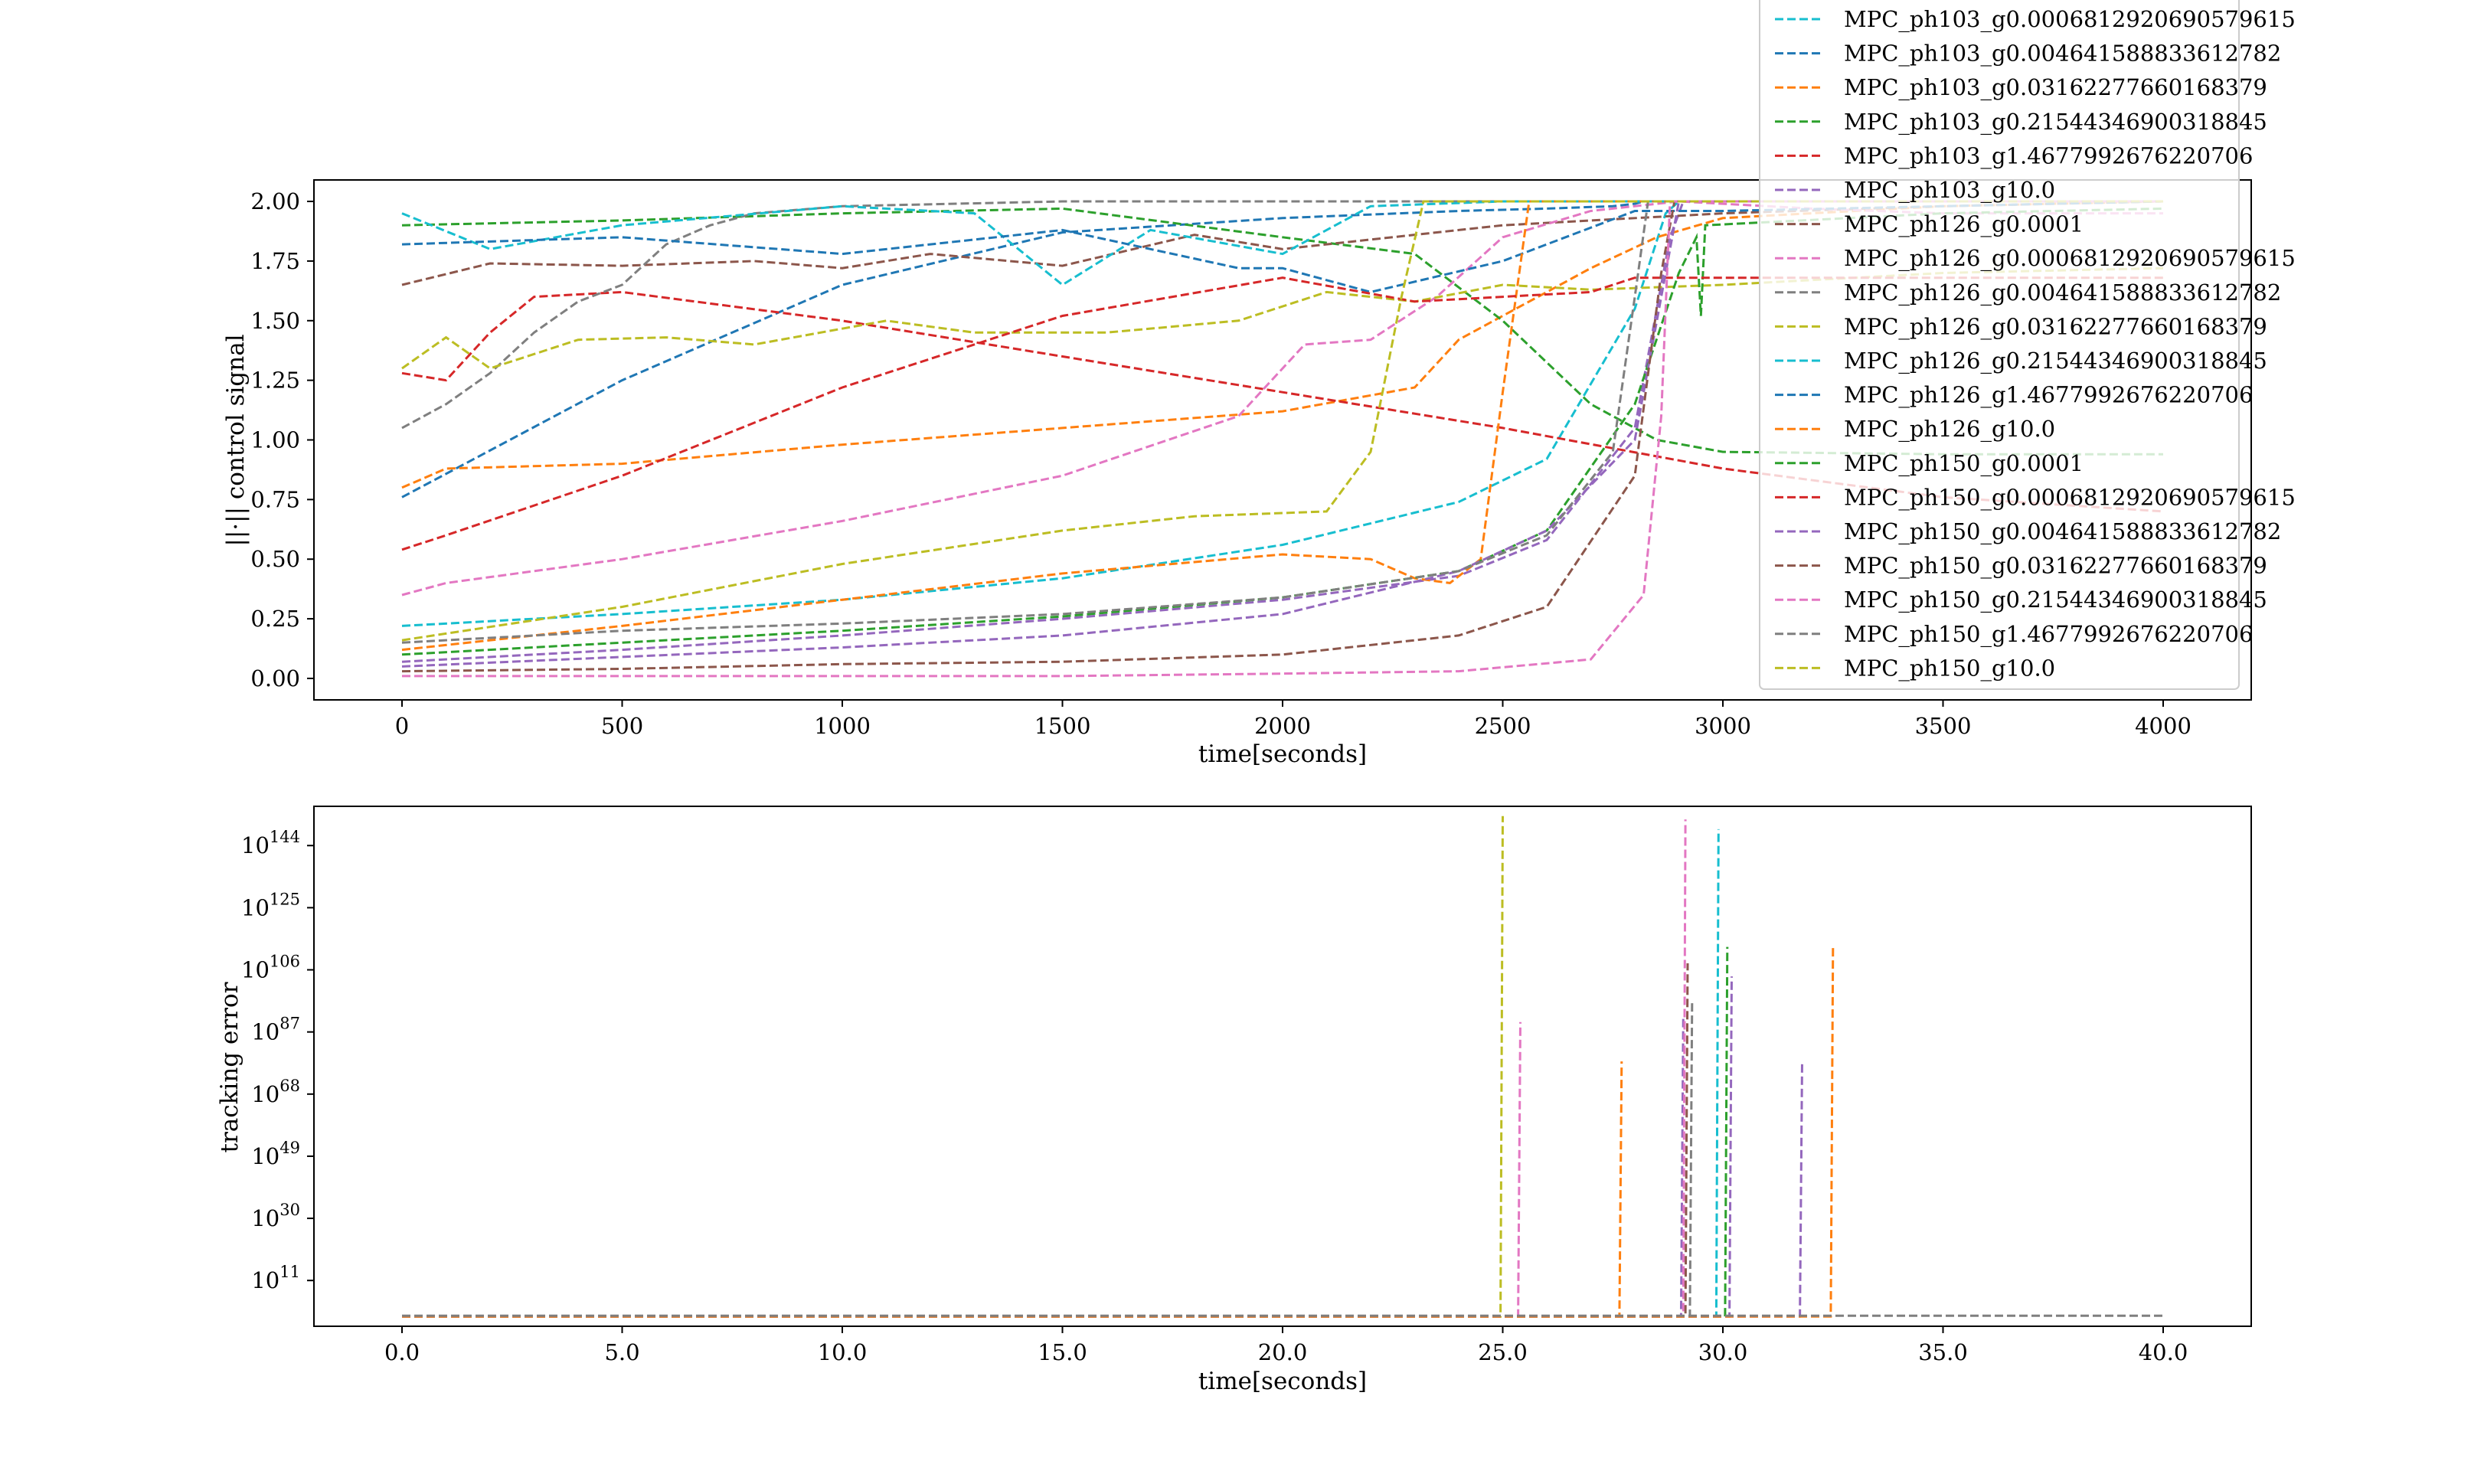 The width and height of the screenshot is (2484, 1484). Describe the element at coordinates (275, 1092) in the screenshot. I see `tracking-error-y-tick-label: 1068` at that location.